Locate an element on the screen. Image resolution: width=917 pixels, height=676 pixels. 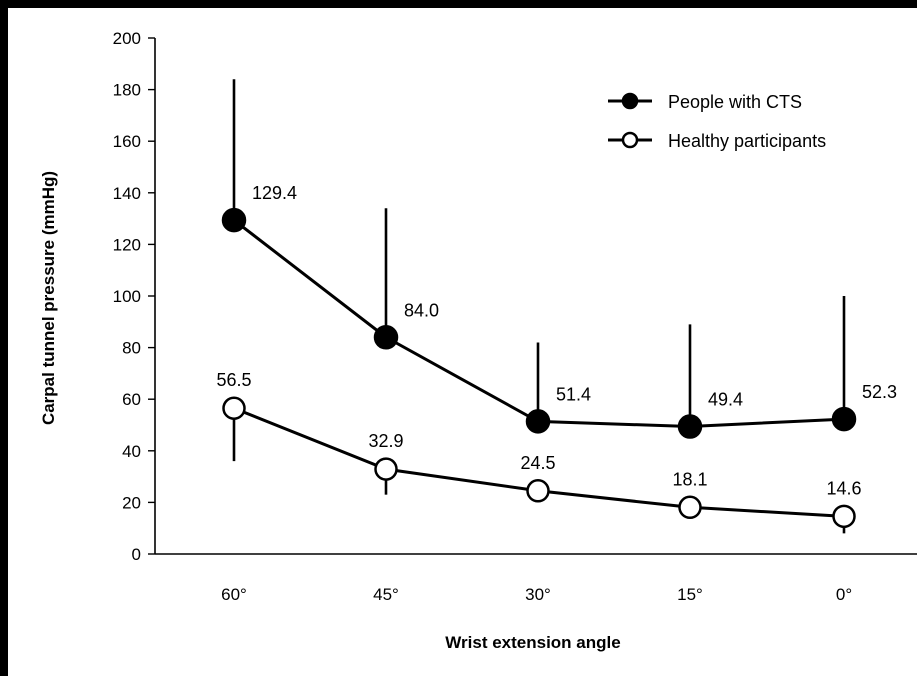
y-tick-label: 60 is located at coordinates (131, 399).